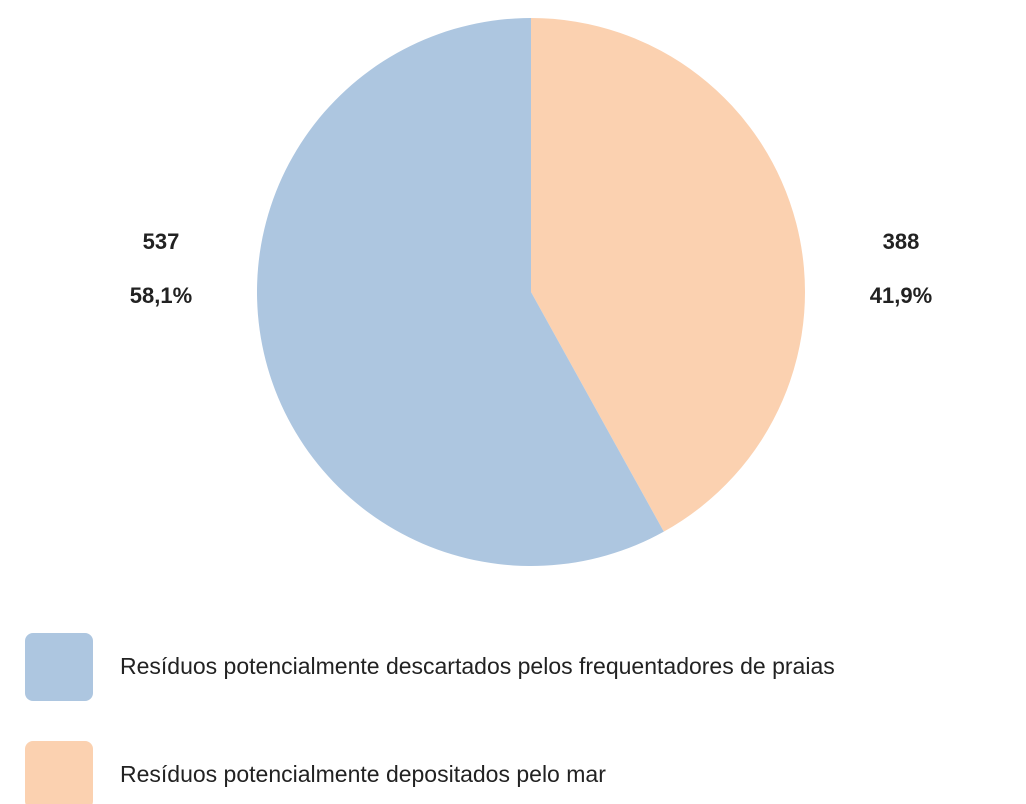 This screenshot has width=1026, height=804. I want to click on value-label: 537, so click(161, 241).